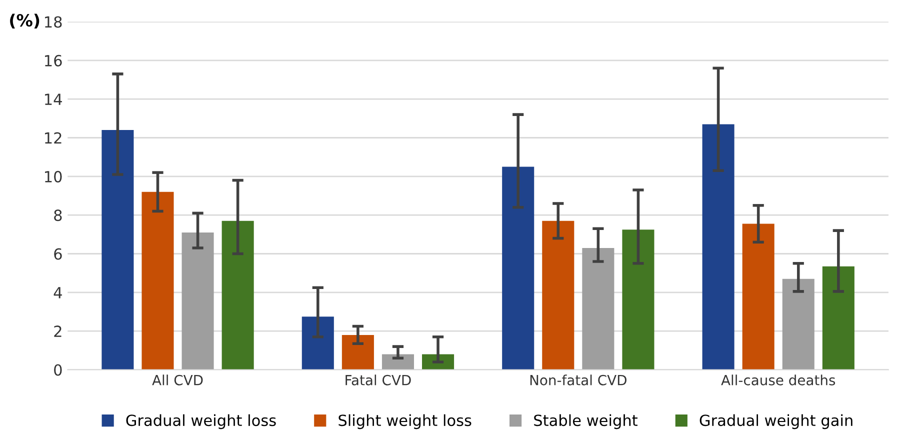 The image size is (902, 435). What do you see at coordinates (53, 99) in the screenshot?
I see `y-tick-label: 14` at bounding box center [53, 99].